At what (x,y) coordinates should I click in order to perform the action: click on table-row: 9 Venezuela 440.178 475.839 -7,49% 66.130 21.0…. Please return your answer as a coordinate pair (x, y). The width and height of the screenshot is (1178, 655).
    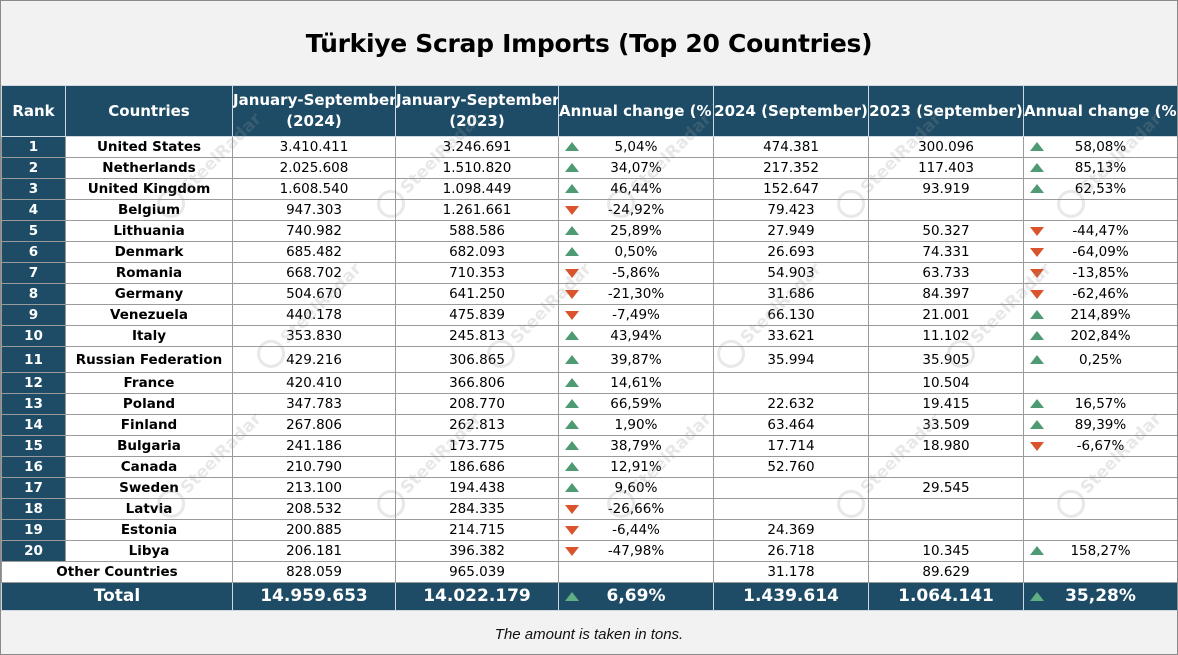
    Looking at the image, I should click on (589, 315).